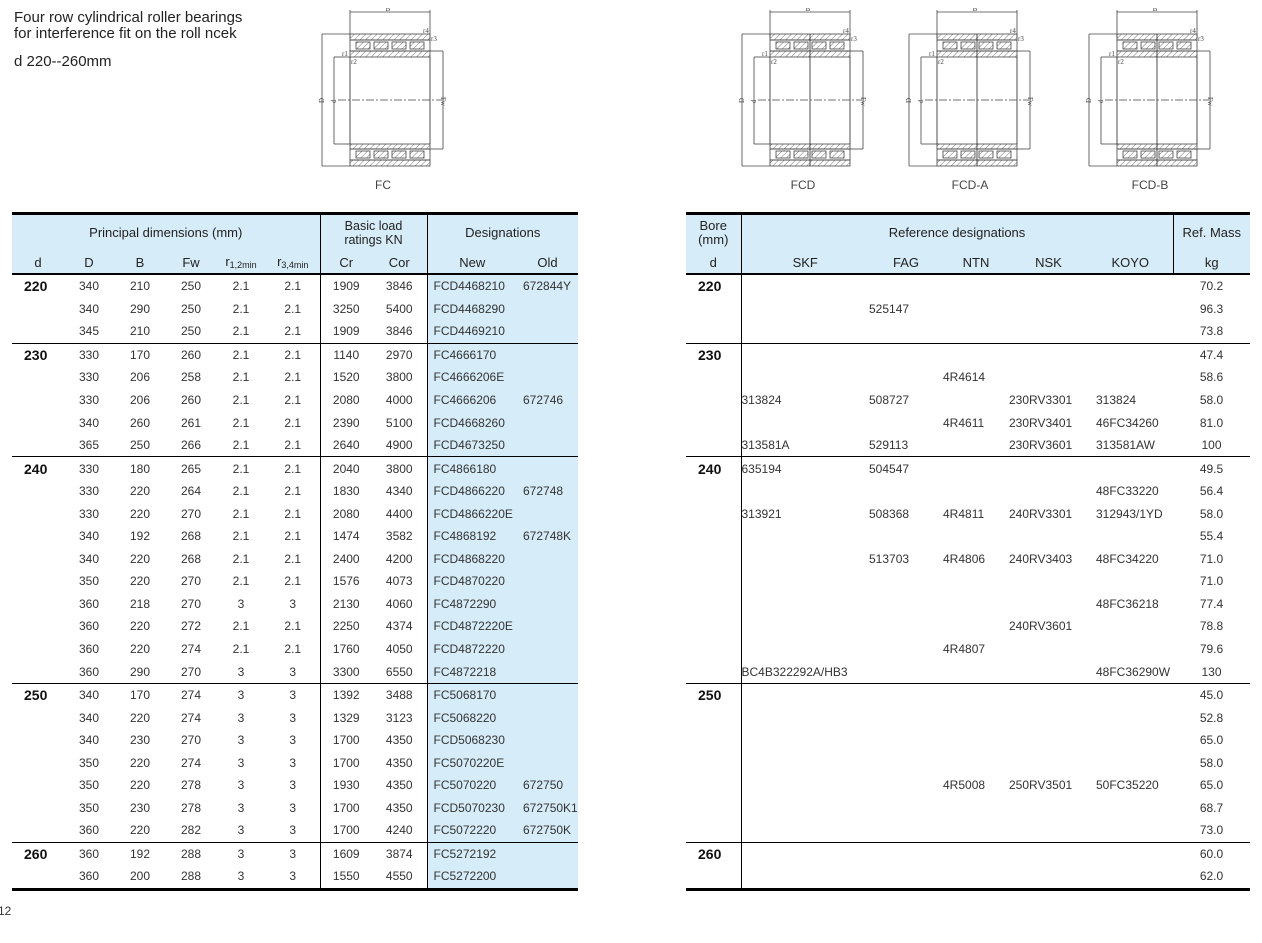 The height and width of the screenshot is (943, 1262). Describe the element at coordinates (774, 62) in the screenshot. I see `dim-label-r2: r2` at that location.